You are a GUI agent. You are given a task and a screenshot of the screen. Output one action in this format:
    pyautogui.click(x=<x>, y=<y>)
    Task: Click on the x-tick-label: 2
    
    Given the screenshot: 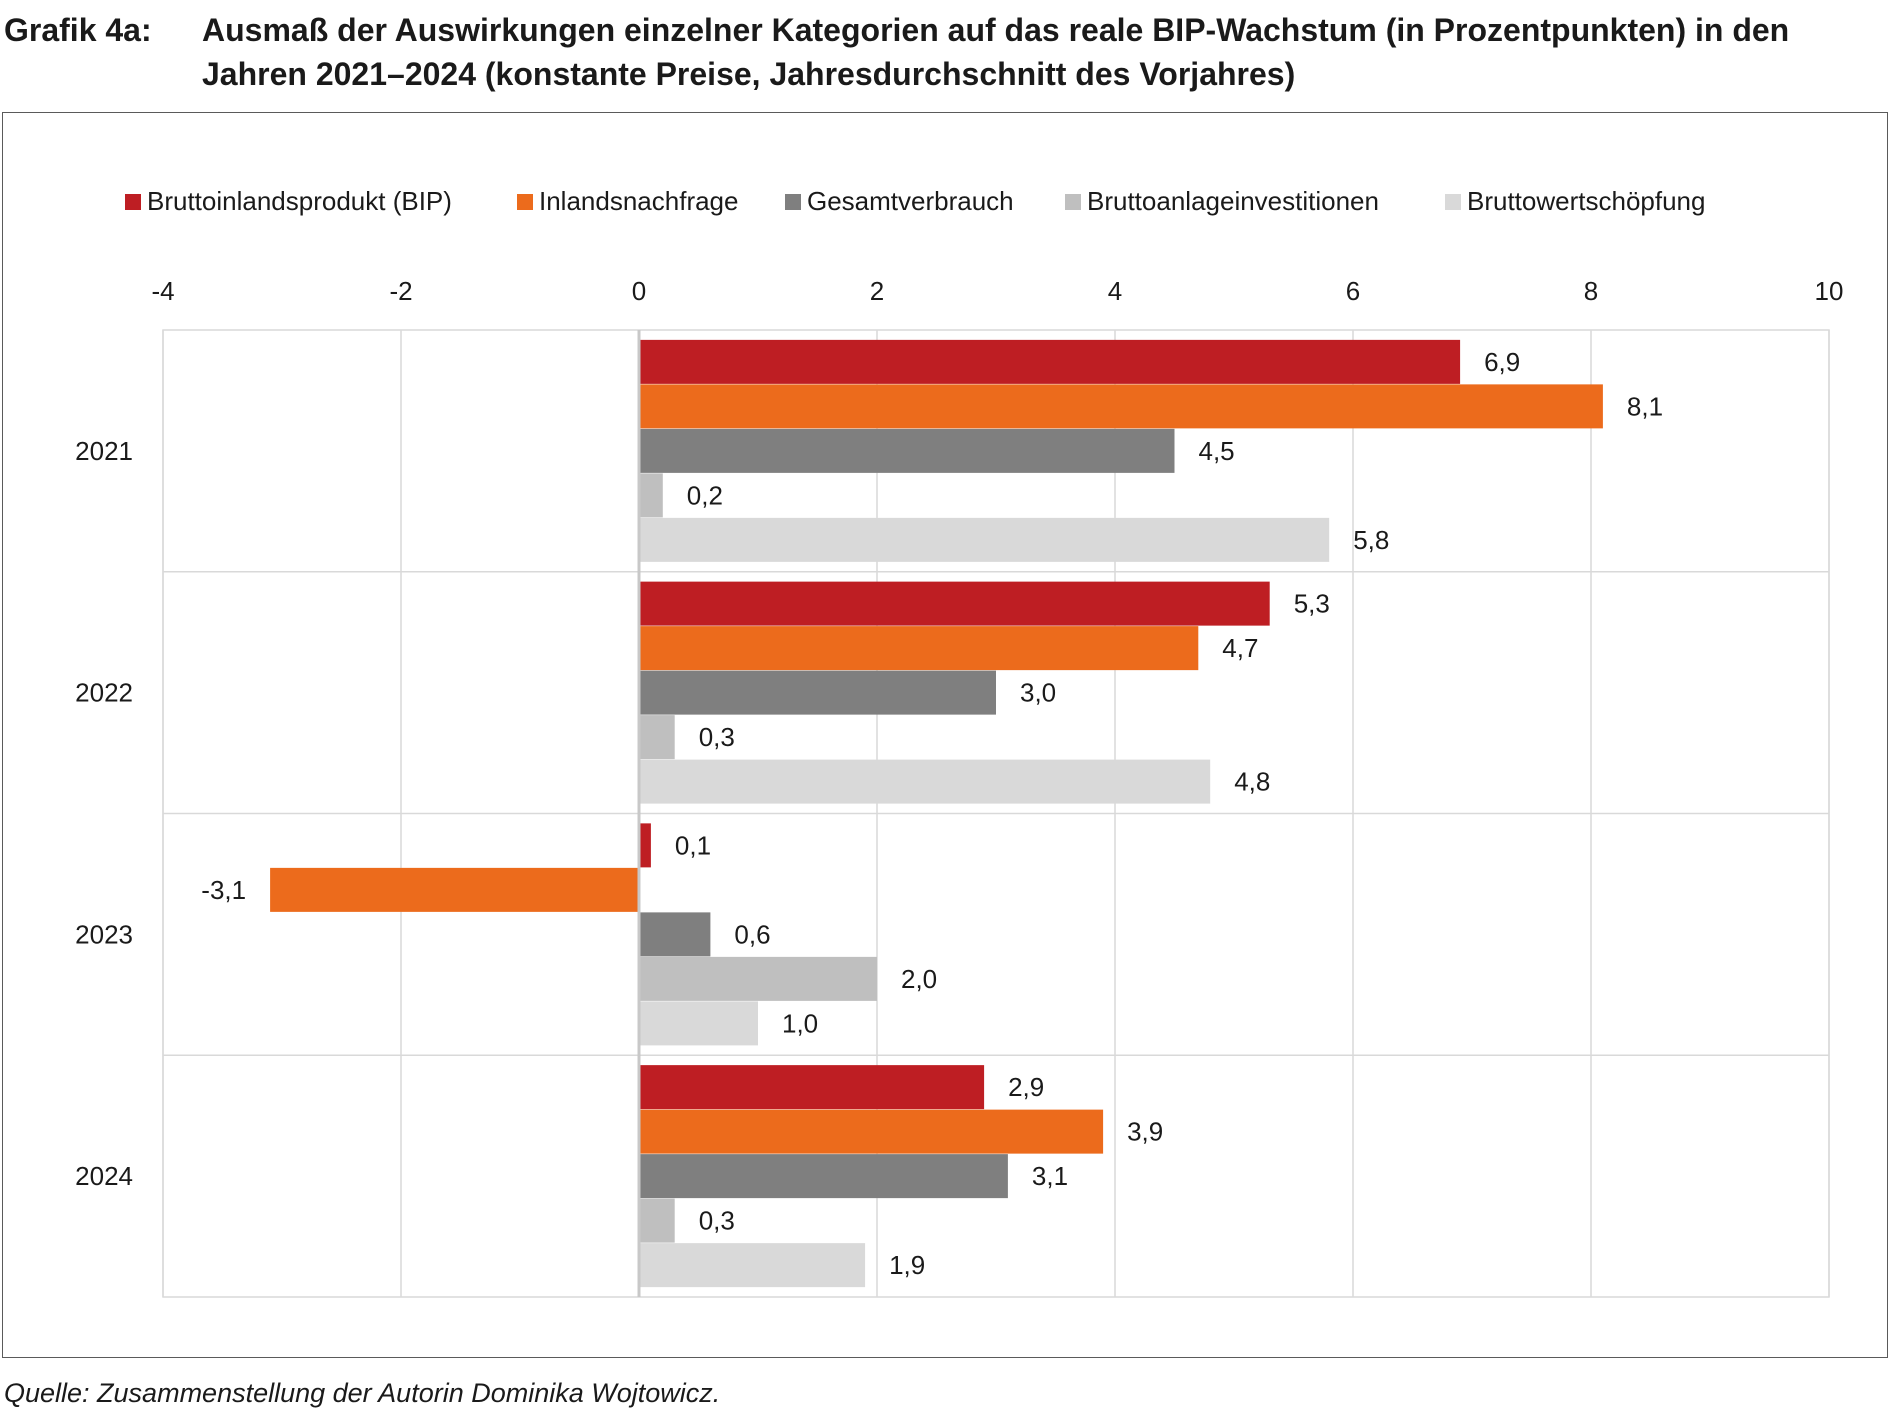 What is the action you would take?
    pyautogui.click(x=877, y=291)
    